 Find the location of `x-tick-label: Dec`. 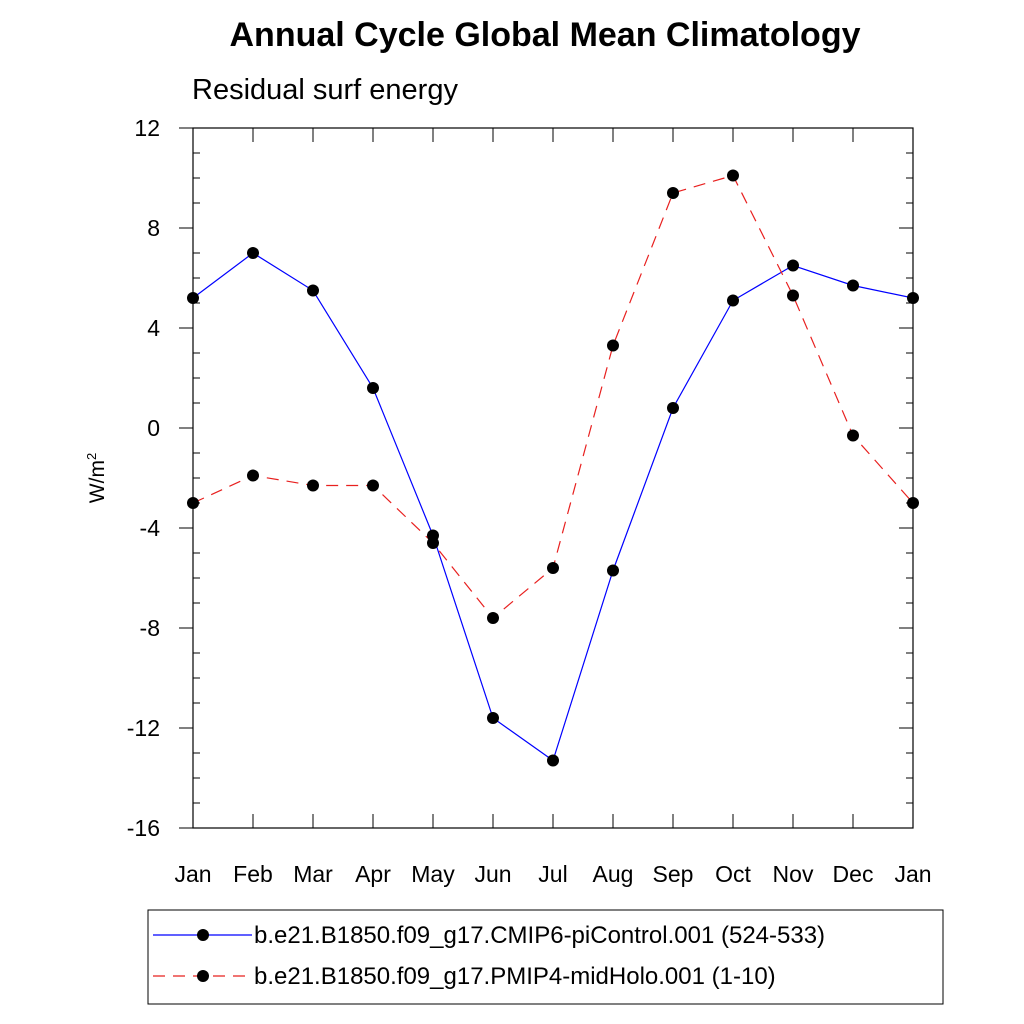

x-tick-label: Dec is located at coordinates (853, 874).